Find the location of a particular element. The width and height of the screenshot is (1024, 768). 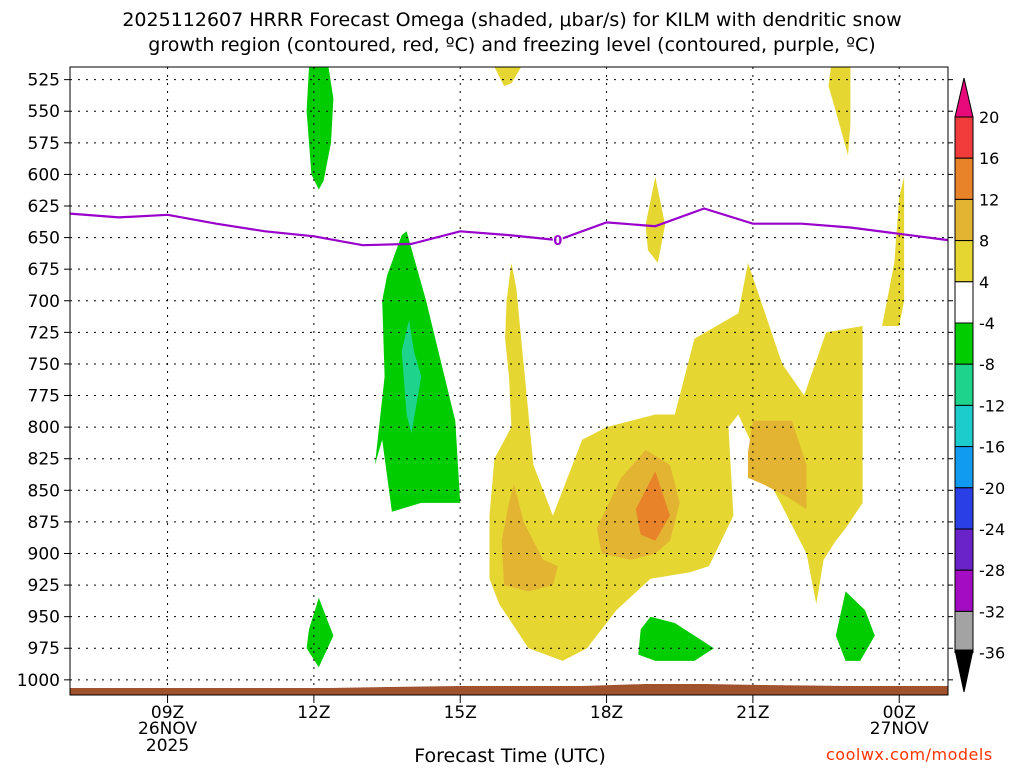

colorbar-label-8: 8 is located at coordinates (984, 241).